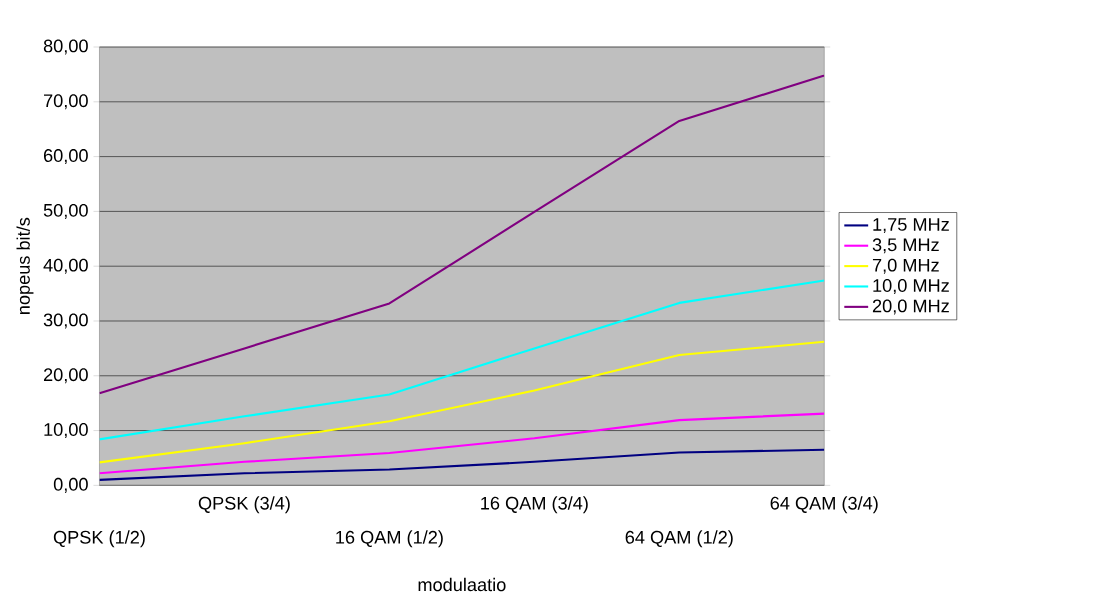 The height and width of the screenshot is (597, 1106). What do you see at coordinates (70, 485) in the screenshot?
I see `y-tick-label: 0,00` at bounding box center [70, 485].